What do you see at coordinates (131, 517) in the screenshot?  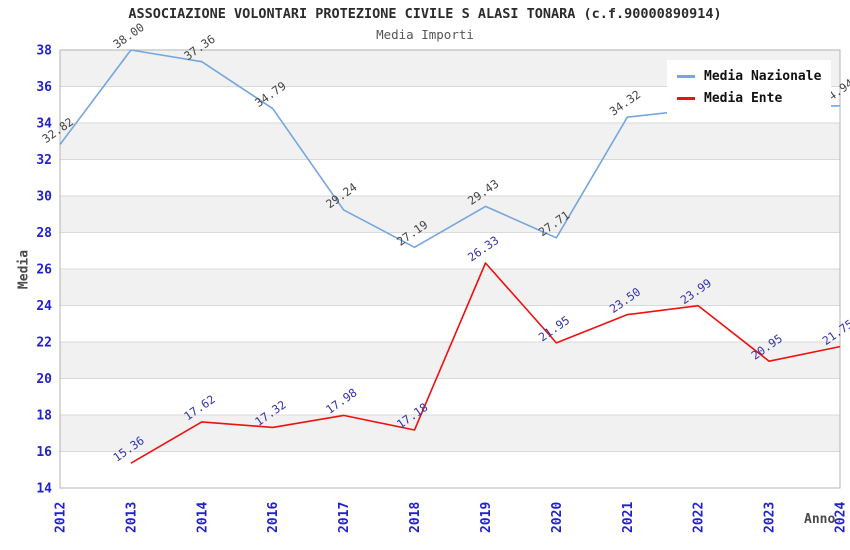 I see `x-tick-label: 2013` at bounding box center [131, 517].